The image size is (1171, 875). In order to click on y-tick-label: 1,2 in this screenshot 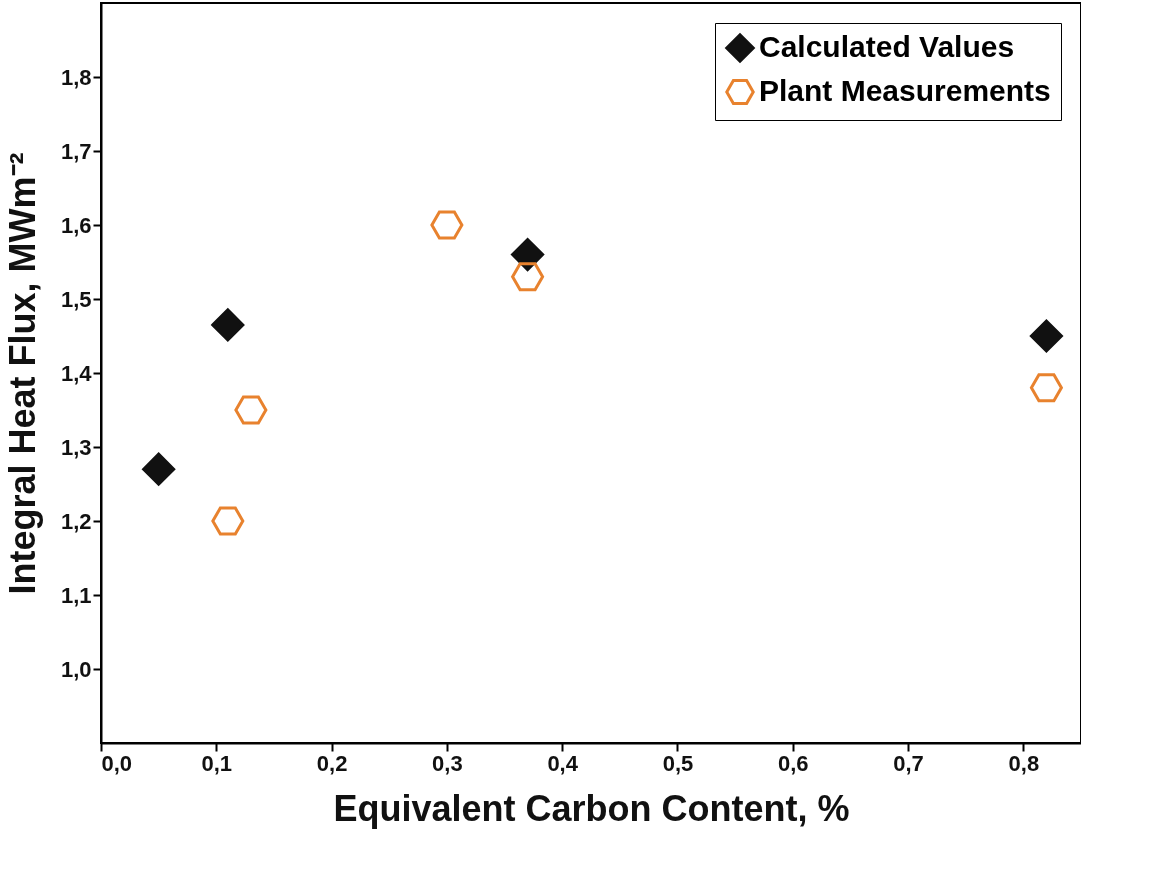, I will do `click(76, 521)`.